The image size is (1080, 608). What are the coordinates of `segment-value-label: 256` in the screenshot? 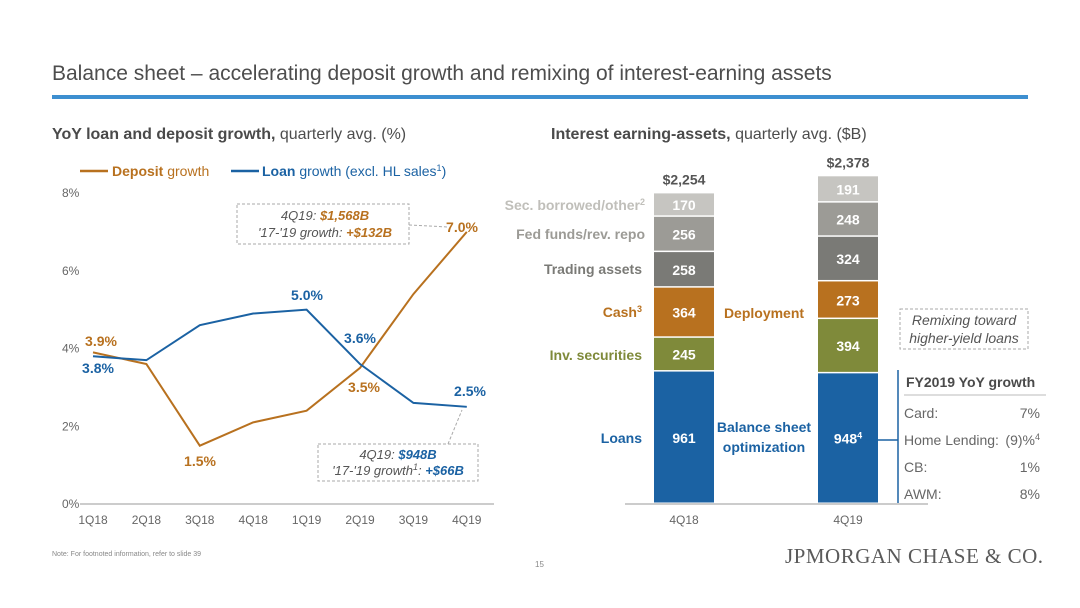 It's located at (684, 234).